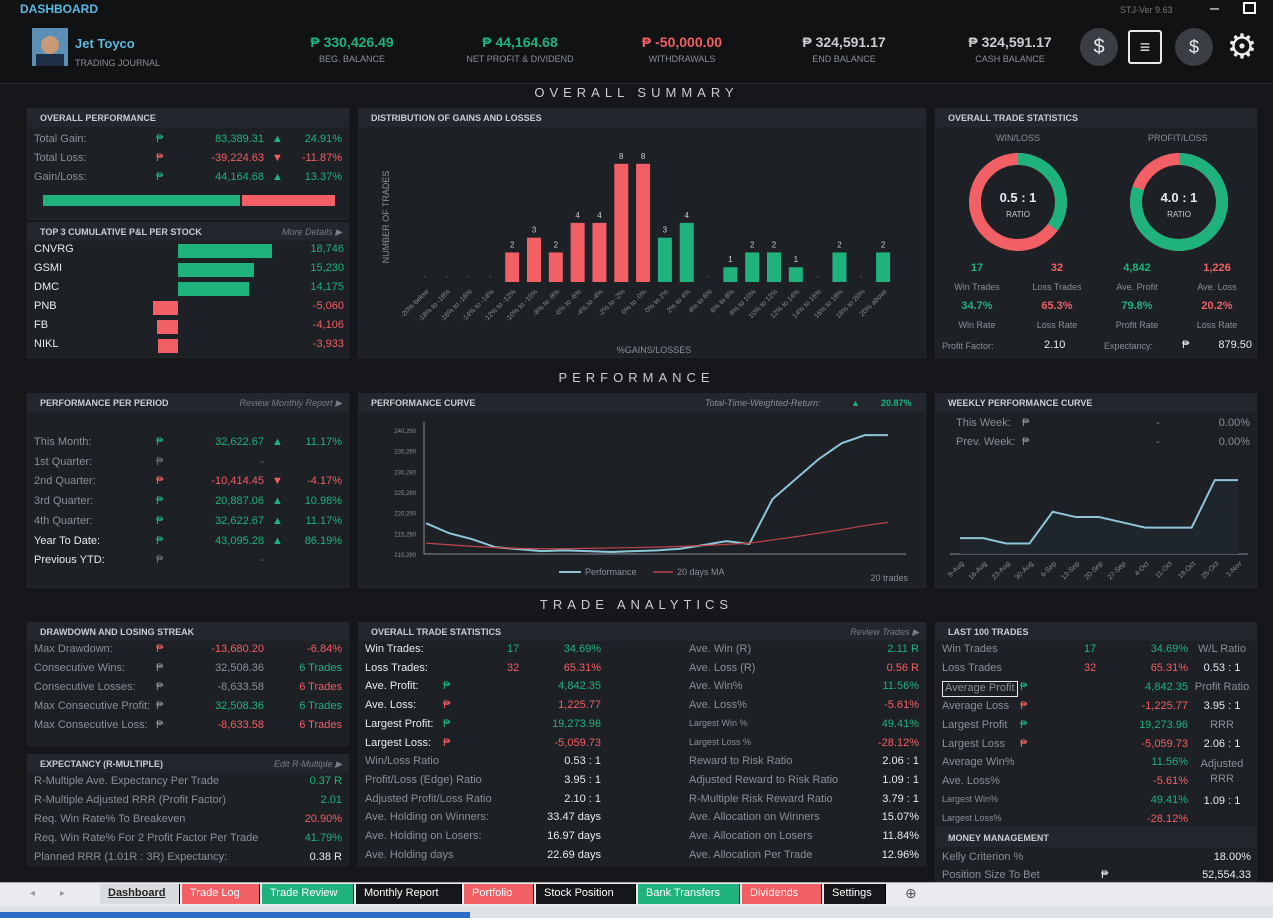 This screenshot has height=918, width=1273. Describe the element at coordinates (621, 156) in the screenshot. I see `dist-data-label: 8` at that location.